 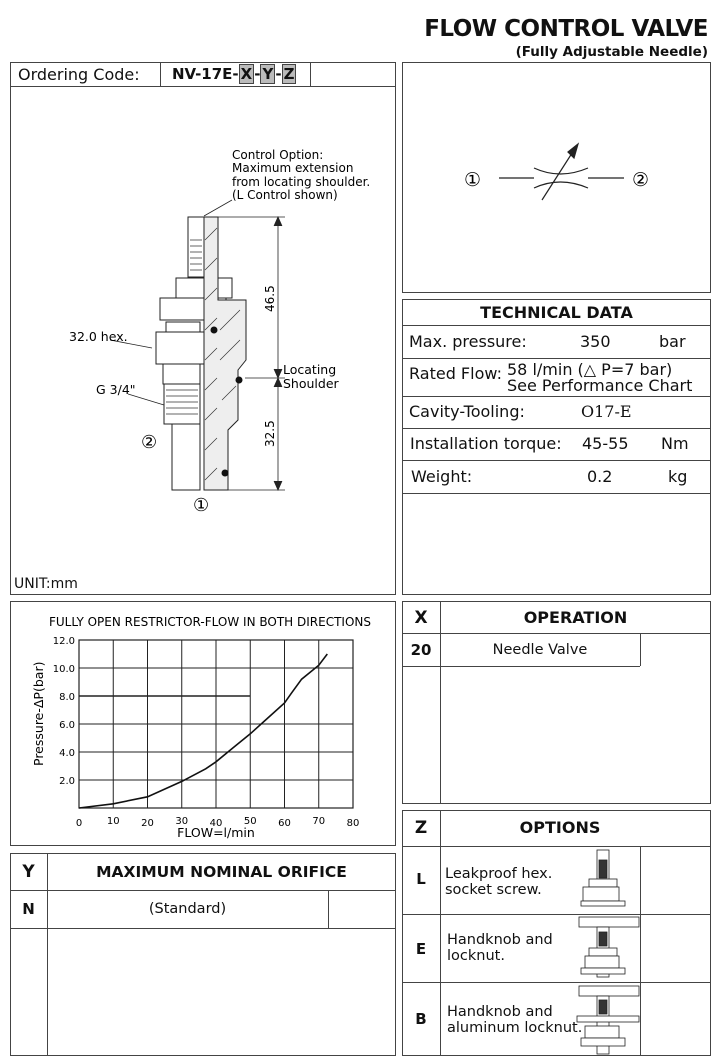 What do you see at coordinates (147, 823) in the screenshot?
I see `x-tick-label: 20` at bounding box center [147, 823].